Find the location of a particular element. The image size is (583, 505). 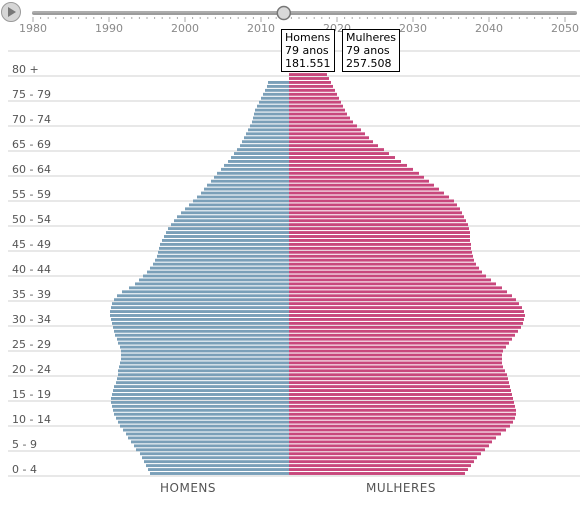

age-label: 5 - 9 is located at coordinates (24, 444).